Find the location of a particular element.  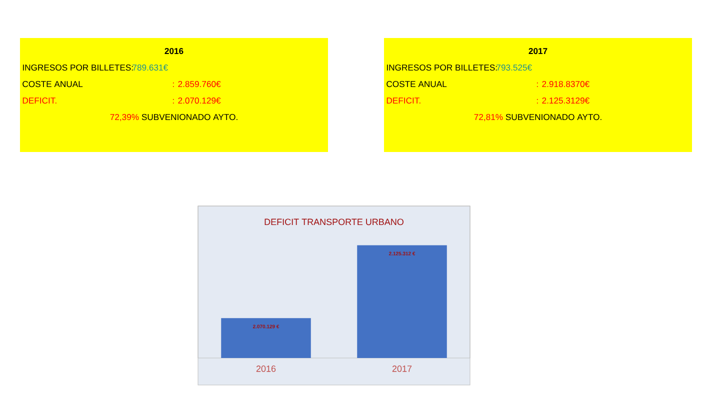

text: DEFICIT TRANSPORTE URBANO is located at coordinates (334, 222).